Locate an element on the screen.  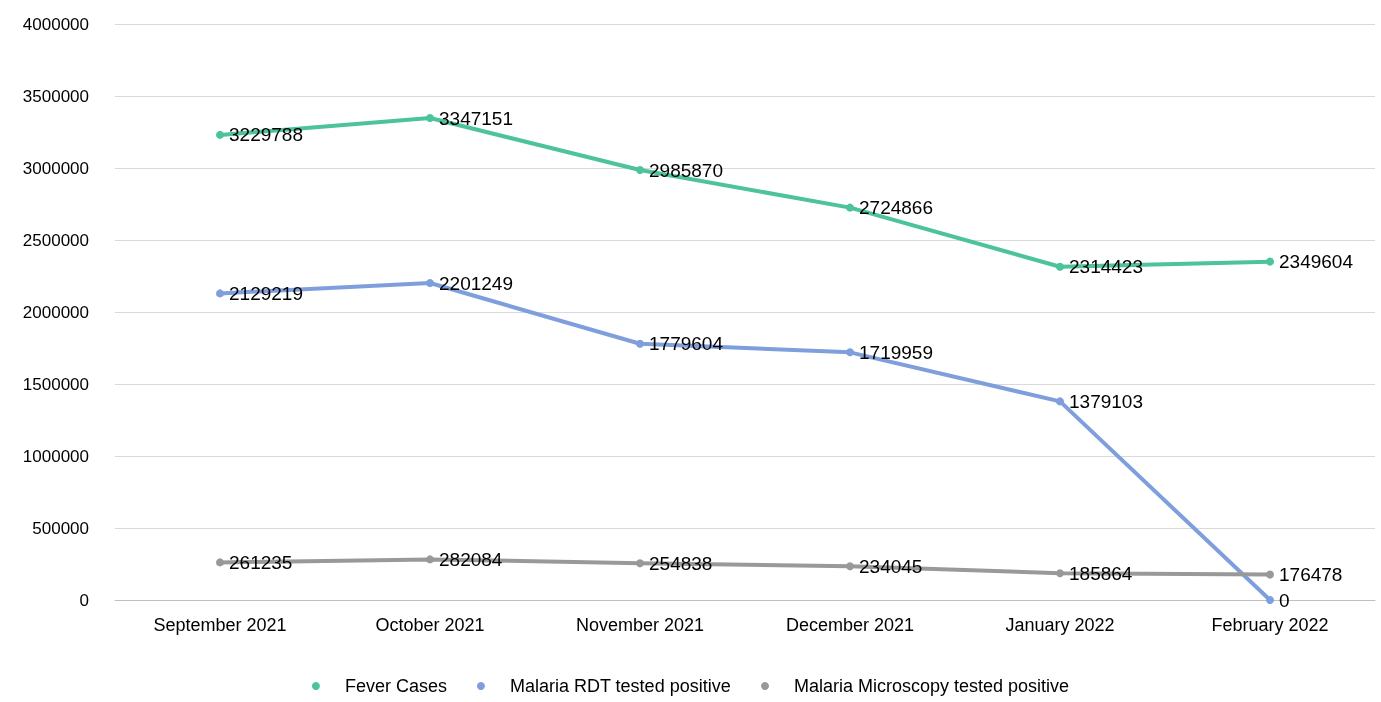
data-label: 254838 is located at coordinates (681, 563).